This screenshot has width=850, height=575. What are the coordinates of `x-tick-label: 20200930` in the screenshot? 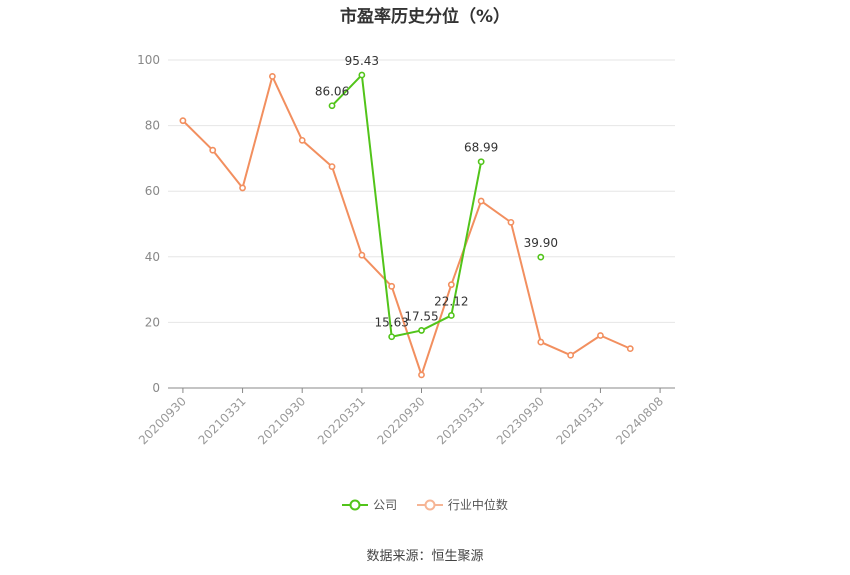 It's located at (162, 420).